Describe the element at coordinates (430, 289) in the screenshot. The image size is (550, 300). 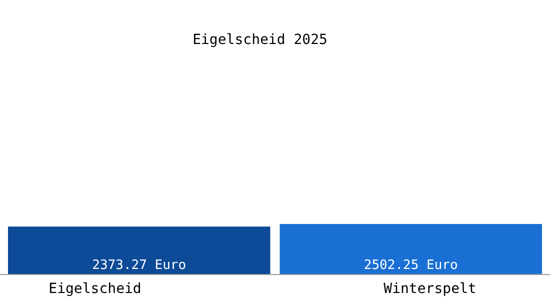
I see `x-tick-label: Winterspelt` at that location.